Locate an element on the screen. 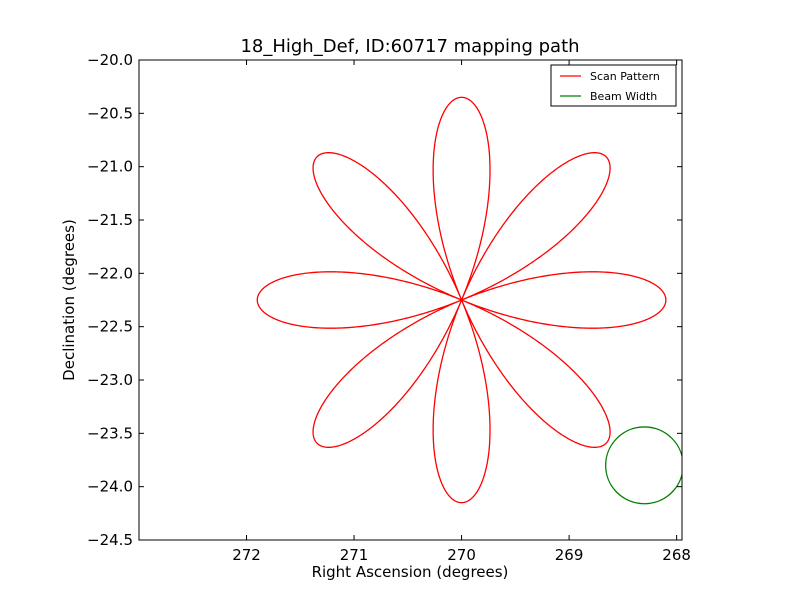 The width and height of the screenshot is (800, 600). y-tick-label: −21.0 is located at coordinates (110, 167).